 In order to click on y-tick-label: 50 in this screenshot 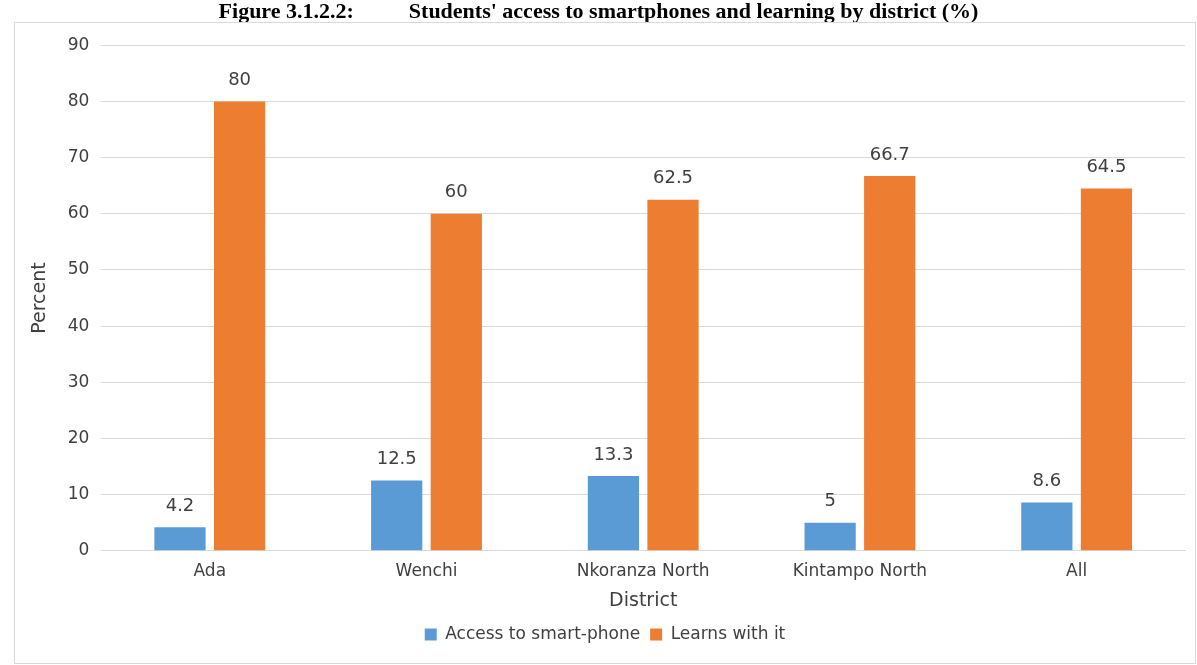, I will do `click(78, 268)`.